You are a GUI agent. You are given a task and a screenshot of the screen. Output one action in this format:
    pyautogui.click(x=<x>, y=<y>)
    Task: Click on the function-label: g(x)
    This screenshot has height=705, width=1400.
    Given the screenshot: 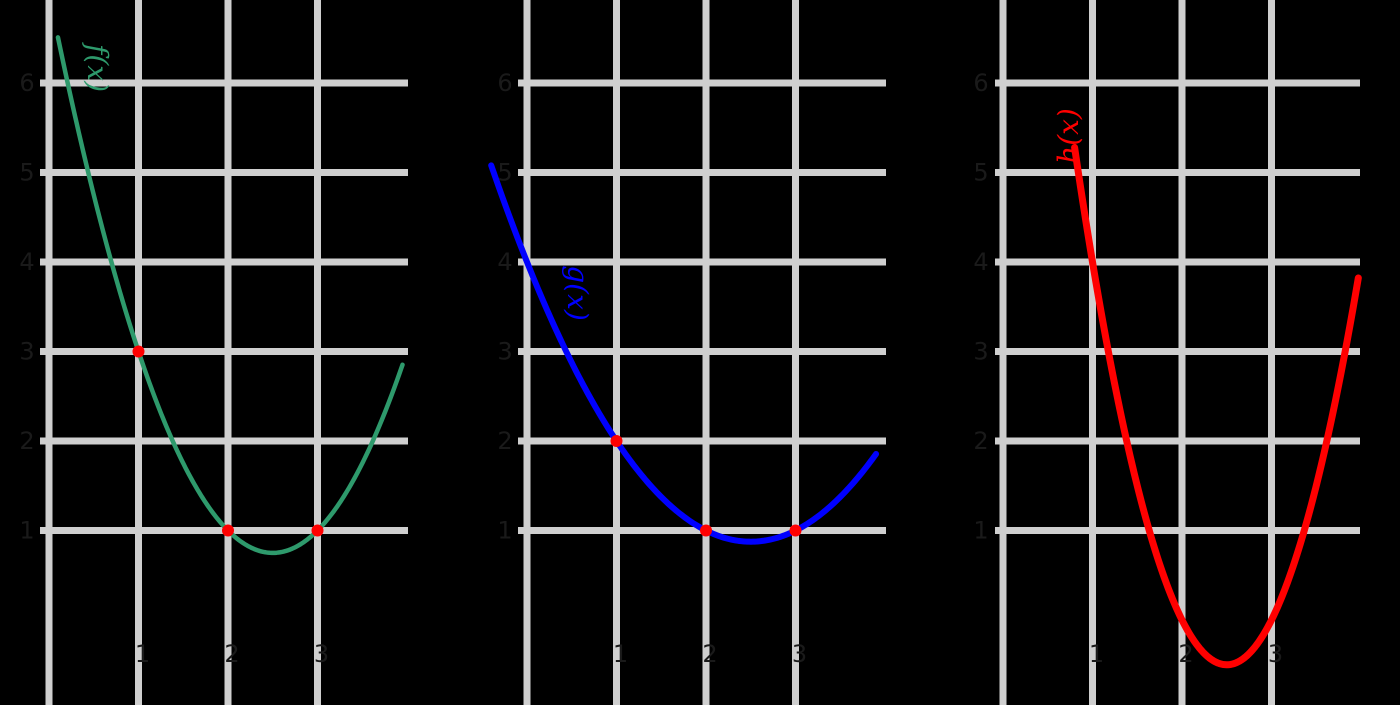 What is the action you would take?
    pyautogui.click(x=577, y=293)
    